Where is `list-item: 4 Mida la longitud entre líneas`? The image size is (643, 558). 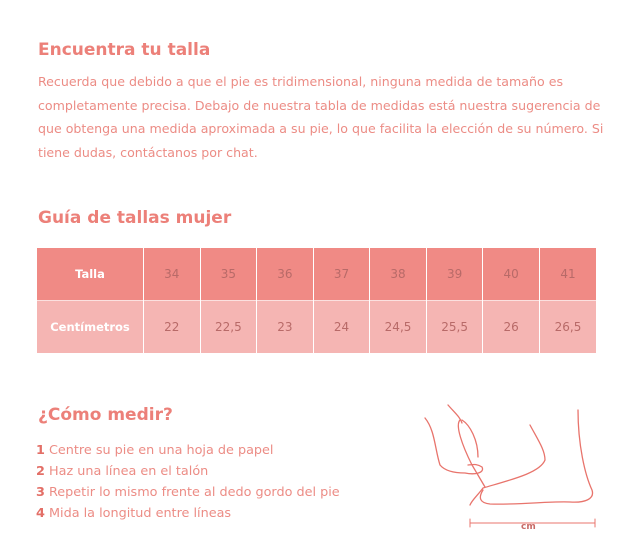
list-item: 4 Mida la longitud entre líneas is located at coordinates (134, 513).